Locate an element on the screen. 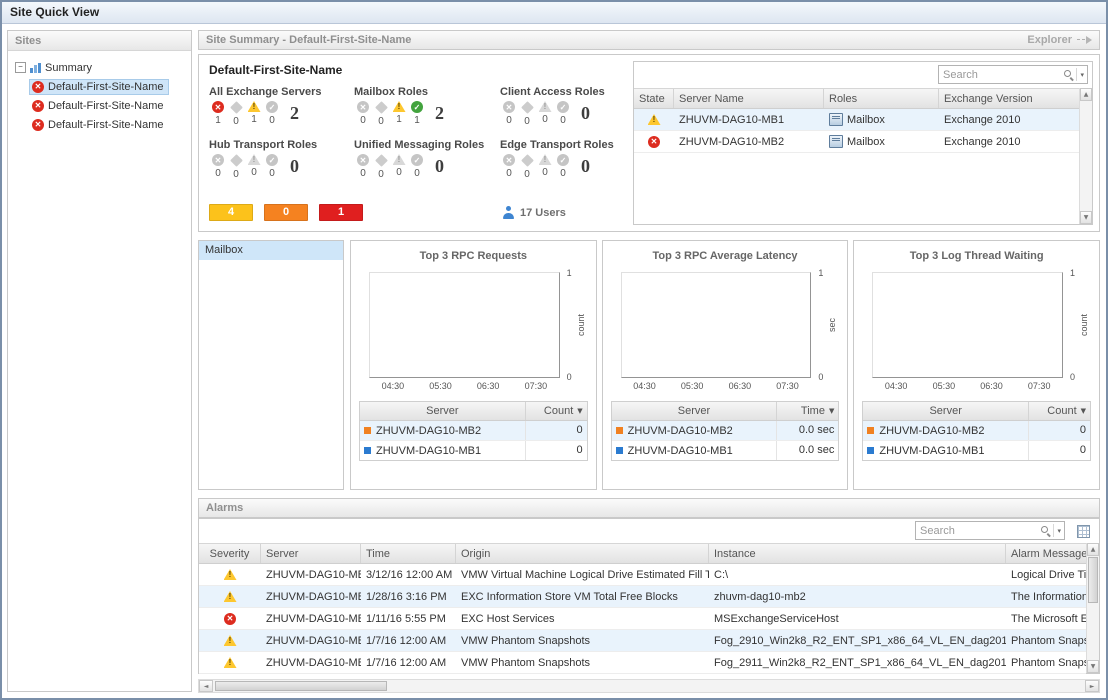  x-tick: 05:30 is located at coordinates (440, 386).